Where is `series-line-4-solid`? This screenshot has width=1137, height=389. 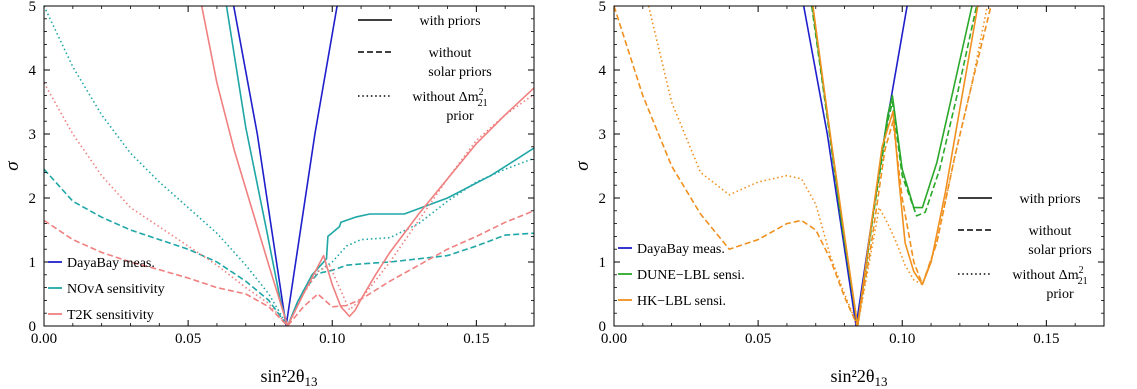 series-line-4-solid is located at coordinates (895, 166).